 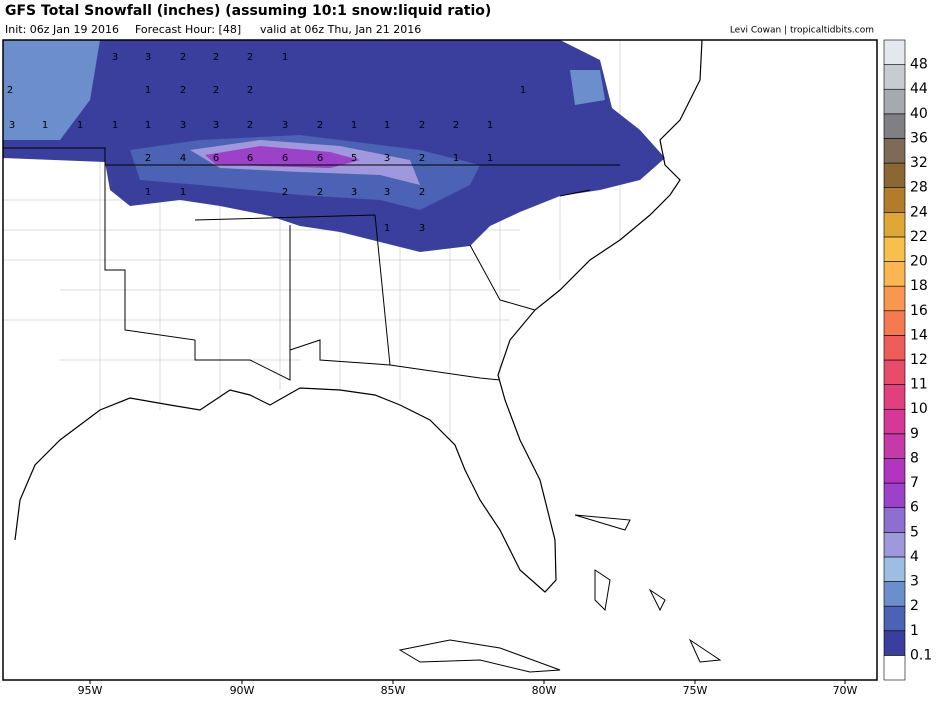 What do you see at coordinates (914, 582) in the screenshot?
I see `colorbar-label: 3` at bounding box center [914, 582].